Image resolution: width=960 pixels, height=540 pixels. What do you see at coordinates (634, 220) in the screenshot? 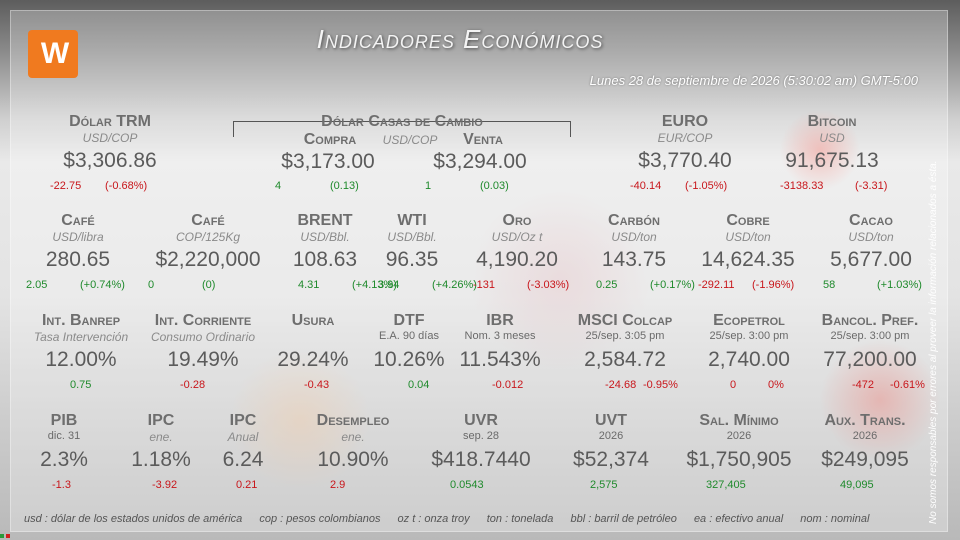
I see `indicator-name: Carbón` at bounding box center [634, 220].